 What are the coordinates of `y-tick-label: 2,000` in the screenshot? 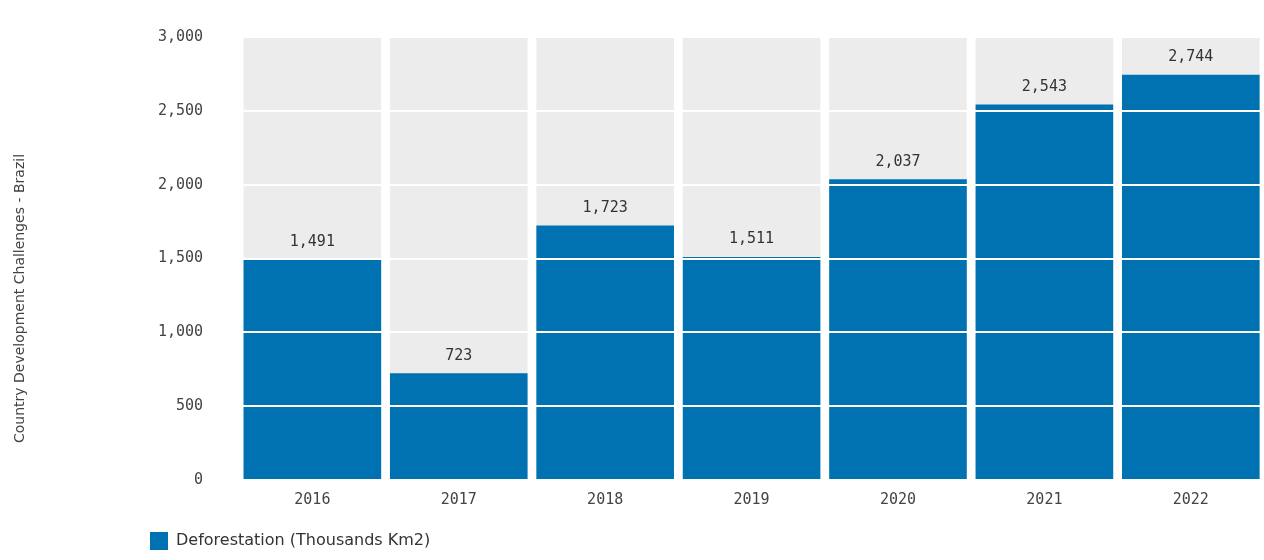 It's located at (181, 183).